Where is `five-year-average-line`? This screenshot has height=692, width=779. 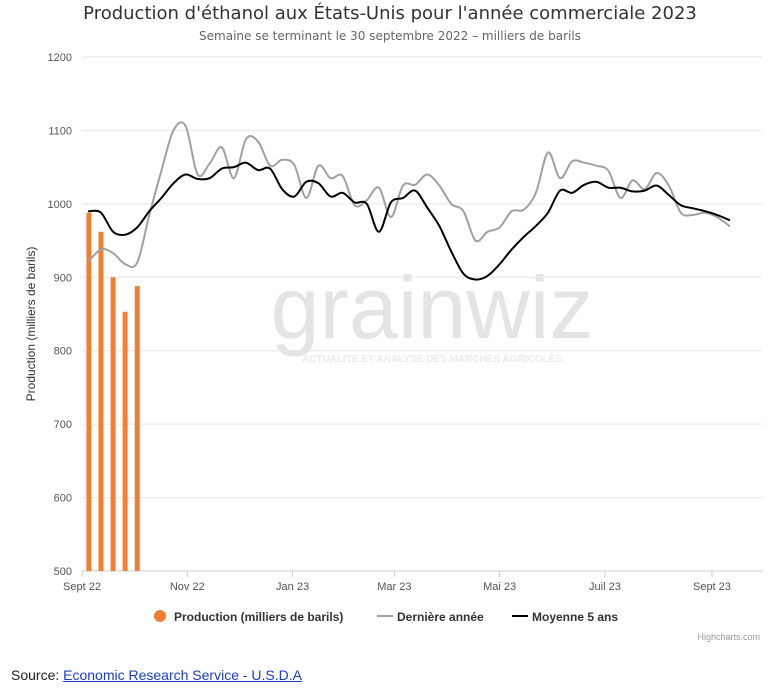
five-year-average-line is located at coordinates (409, 221).